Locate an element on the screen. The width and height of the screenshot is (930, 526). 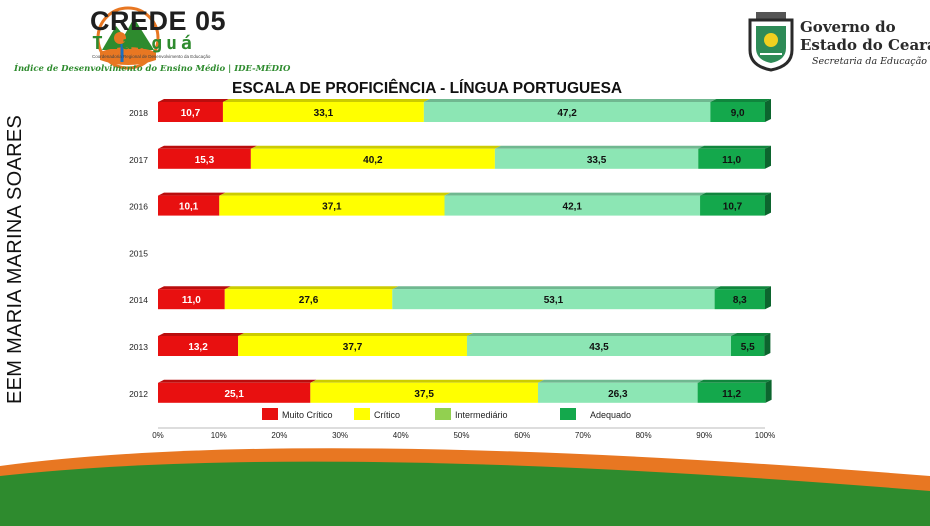
legend-label: Intermediário is located at coordinates (481, 415).